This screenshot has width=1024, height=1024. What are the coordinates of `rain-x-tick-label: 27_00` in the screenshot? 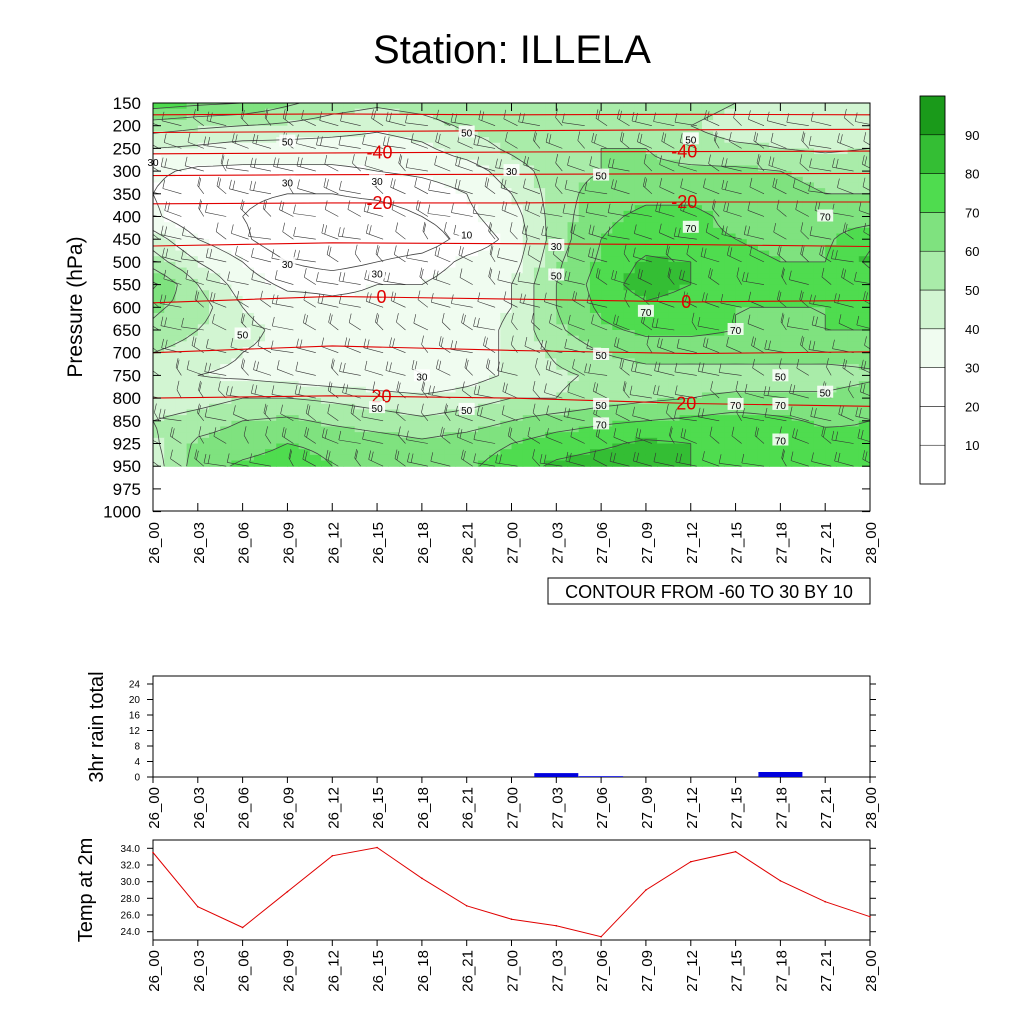 It's located at (513, 808).